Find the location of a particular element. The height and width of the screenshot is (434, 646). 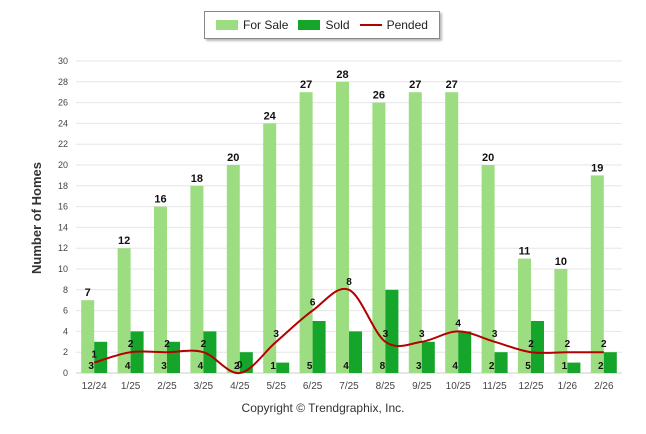

y-axis-label: Number of Homes is located at coordinates (36, 218).